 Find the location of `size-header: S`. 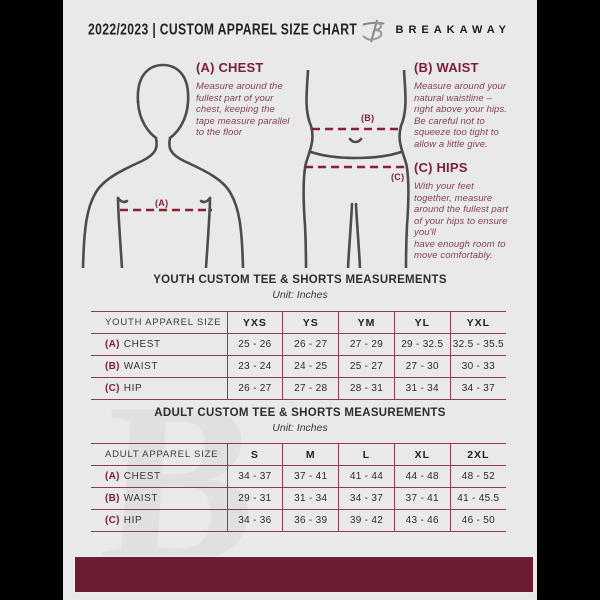

size-header: S is located at coordinates (254, 454).